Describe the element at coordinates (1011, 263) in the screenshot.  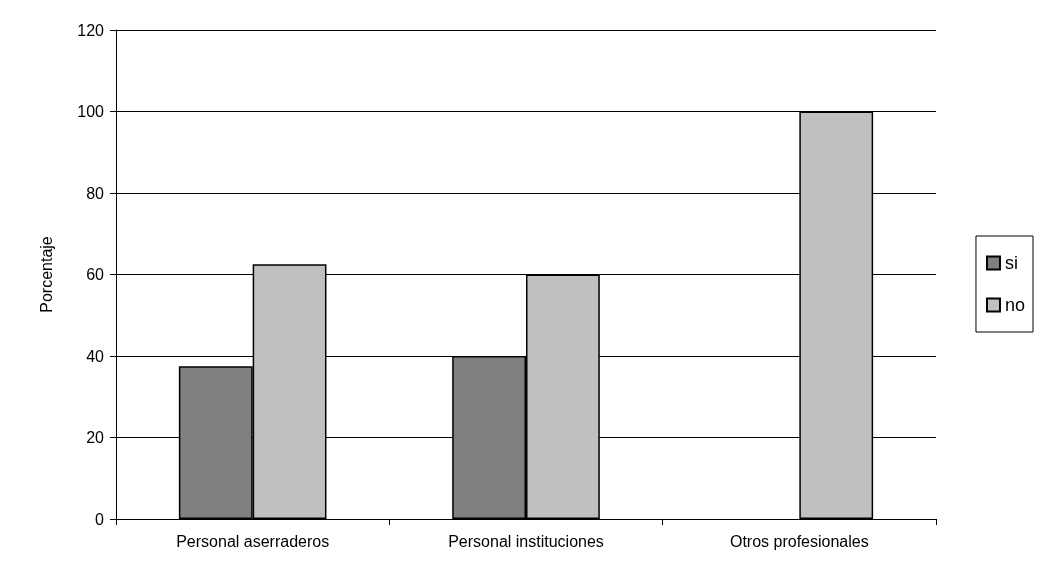
I see `legend-label: si` at that location.